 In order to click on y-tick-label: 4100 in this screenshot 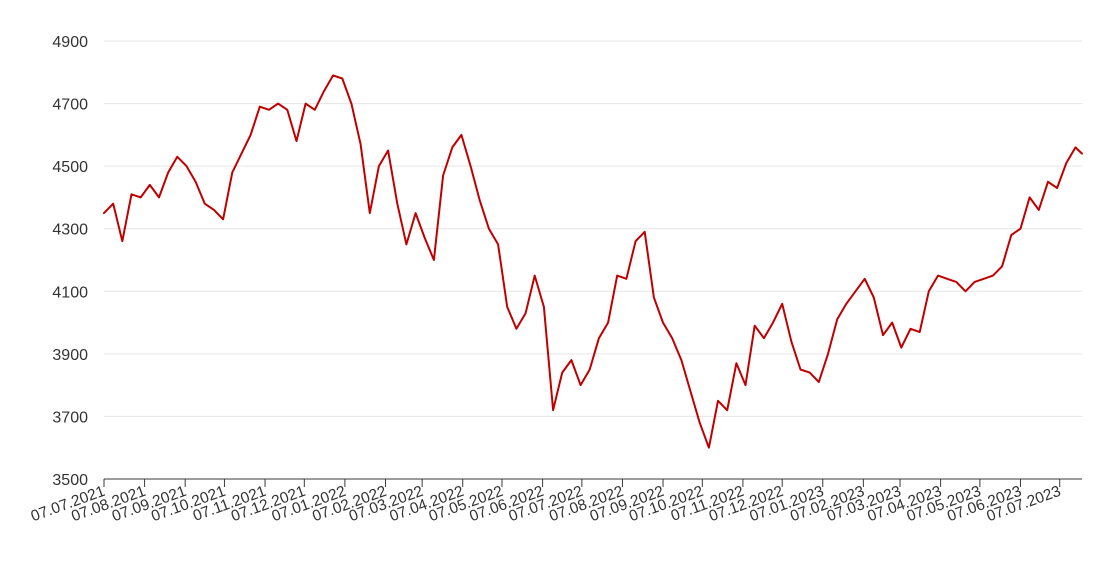, I will do `click(70, 292)`.